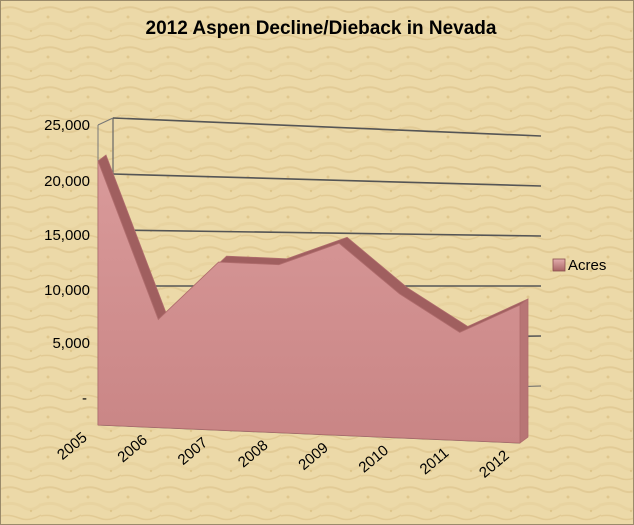  What do you see at coordinates (67, 235) in the screenshot?
I see `y-tick-label: 15,000` at bounding box center [67, 235].